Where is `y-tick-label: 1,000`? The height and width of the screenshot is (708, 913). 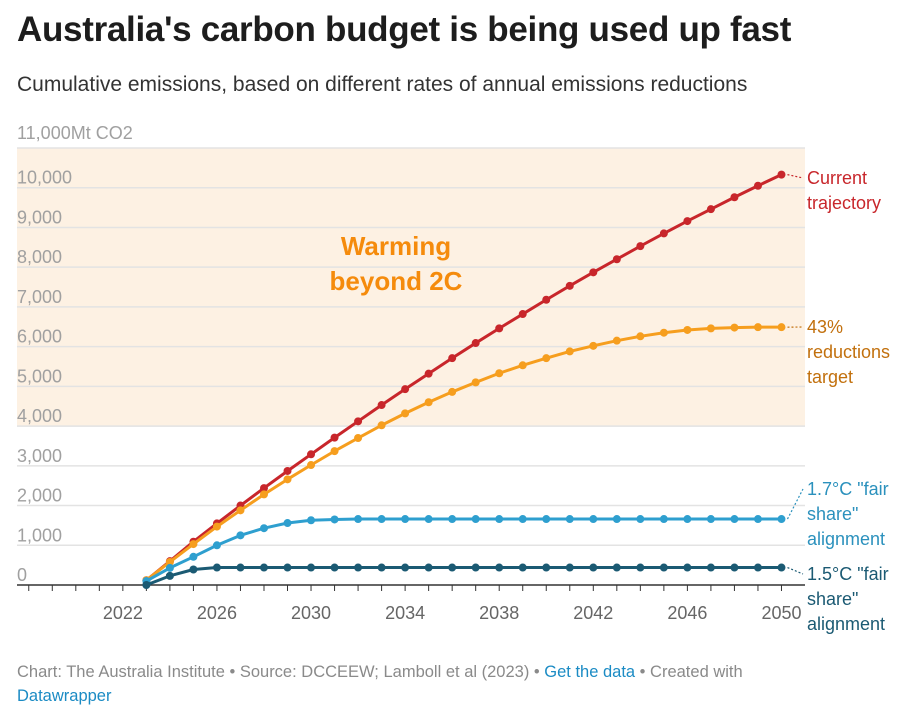
y-tick-label: 1,000 is located at coordinates (39, 535).